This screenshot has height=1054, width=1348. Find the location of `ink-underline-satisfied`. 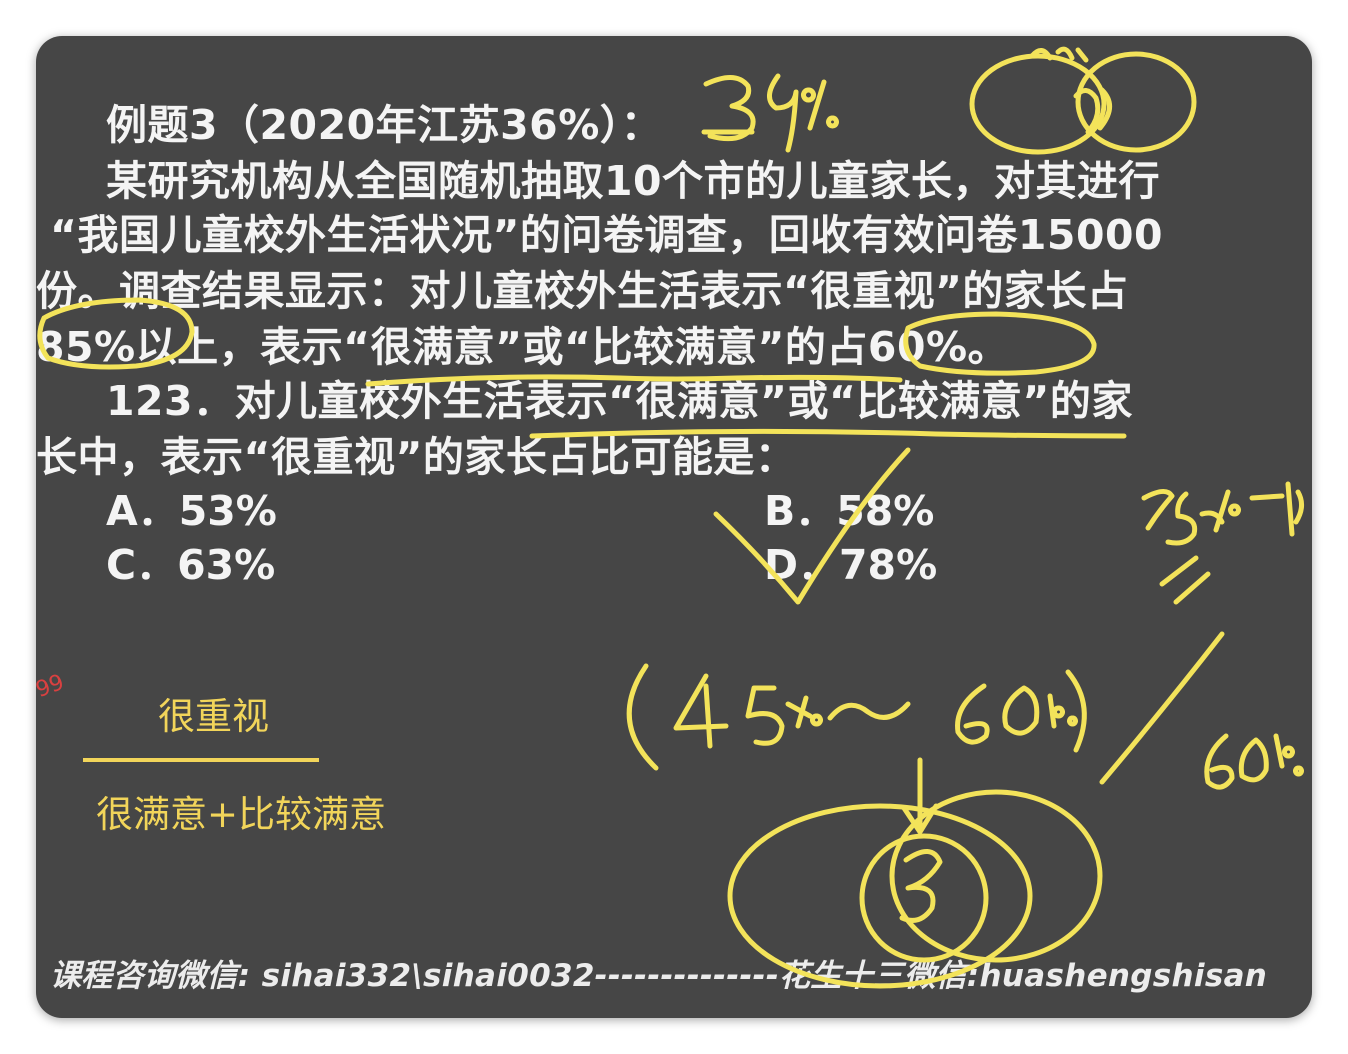

ink-underline-satisfied is located at coordinates (634, 380).